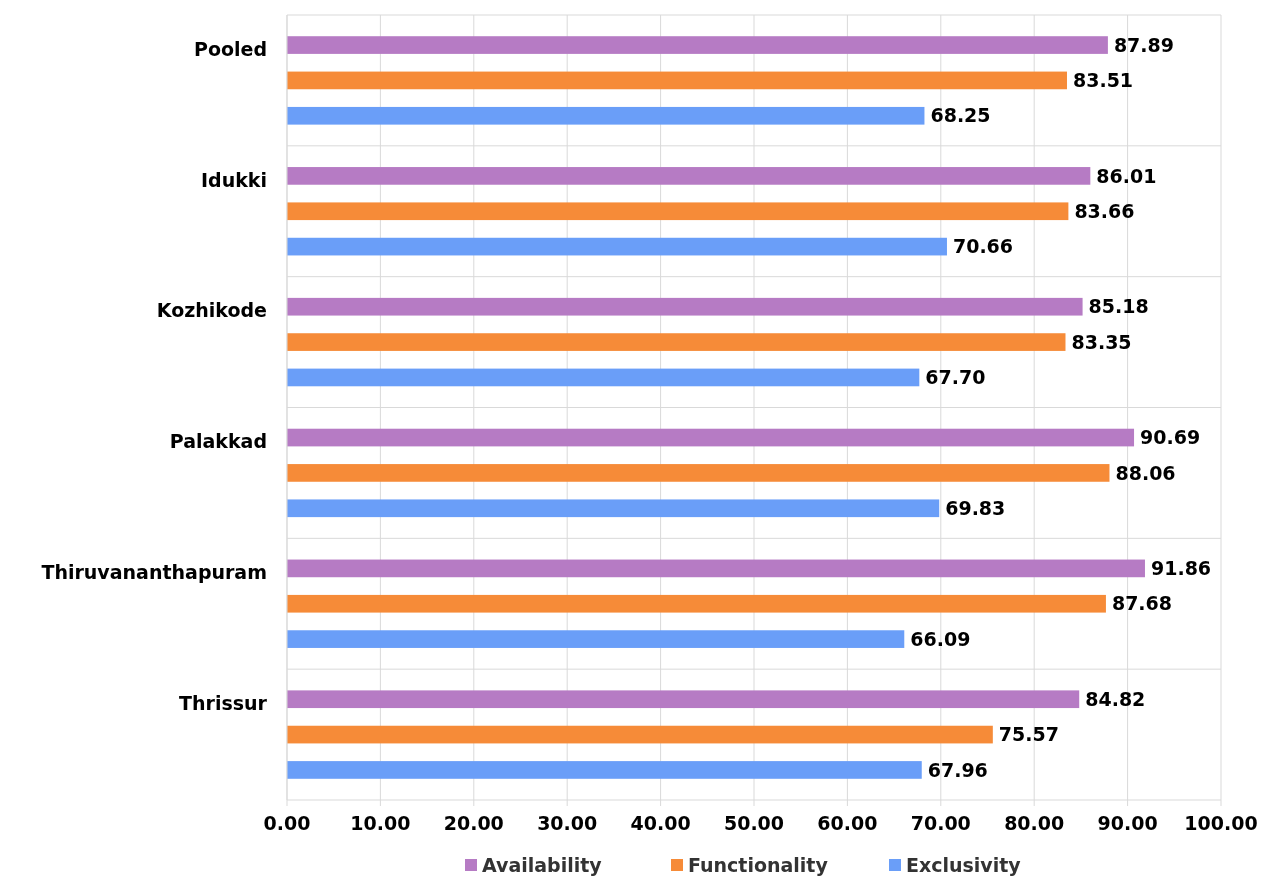 The height and width of the screenshot is (883, 1266). What do you see at coordinates (1103, 80) in the screenshot?
I see `data-label: 83.51` at bounding box center [1103, 80].